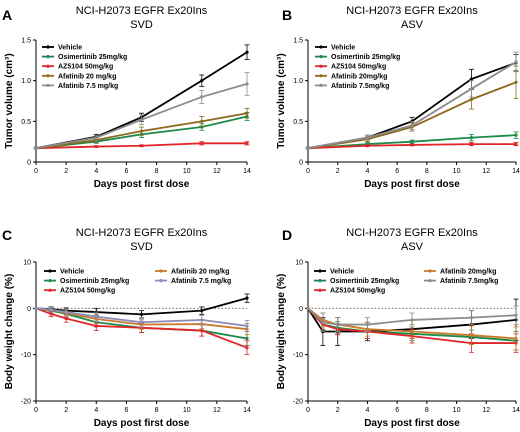 This screenshot has height=432, width=520. I want to click on x-axis-label: Days post first dose, so click(412, 423).